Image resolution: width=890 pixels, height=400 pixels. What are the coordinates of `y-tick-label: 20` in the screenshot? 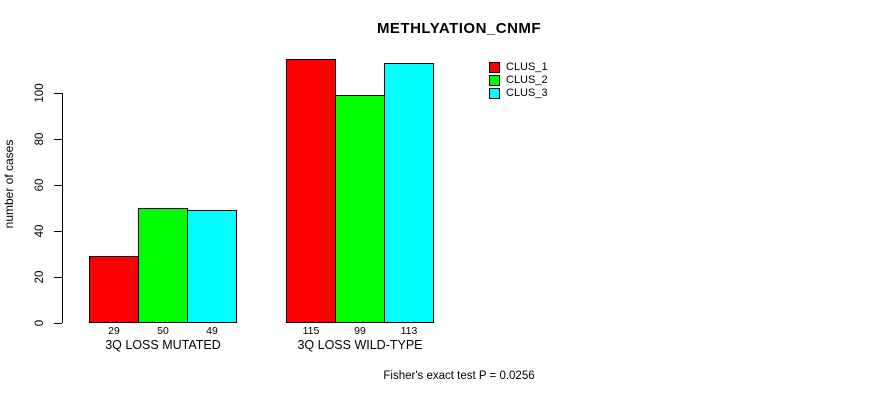 It's located at (40, 277).